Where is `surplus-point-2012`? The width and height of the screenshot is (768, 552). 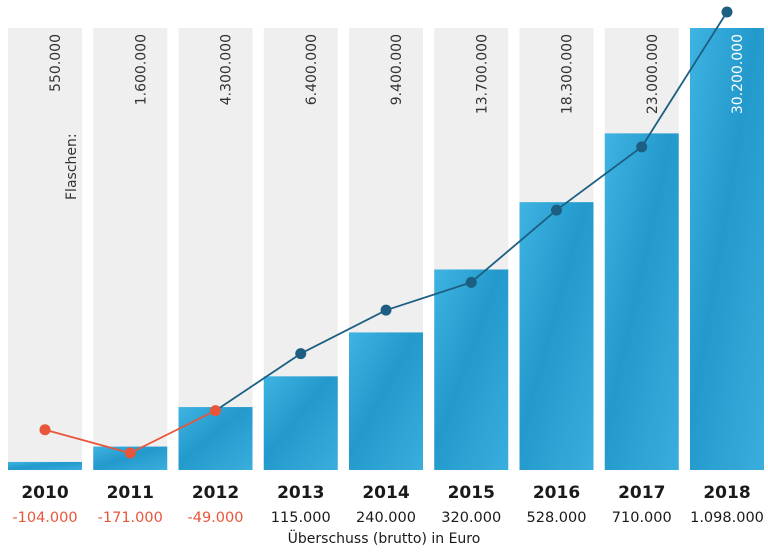 surplus-point-2012 is located at coordinates (215, 411).